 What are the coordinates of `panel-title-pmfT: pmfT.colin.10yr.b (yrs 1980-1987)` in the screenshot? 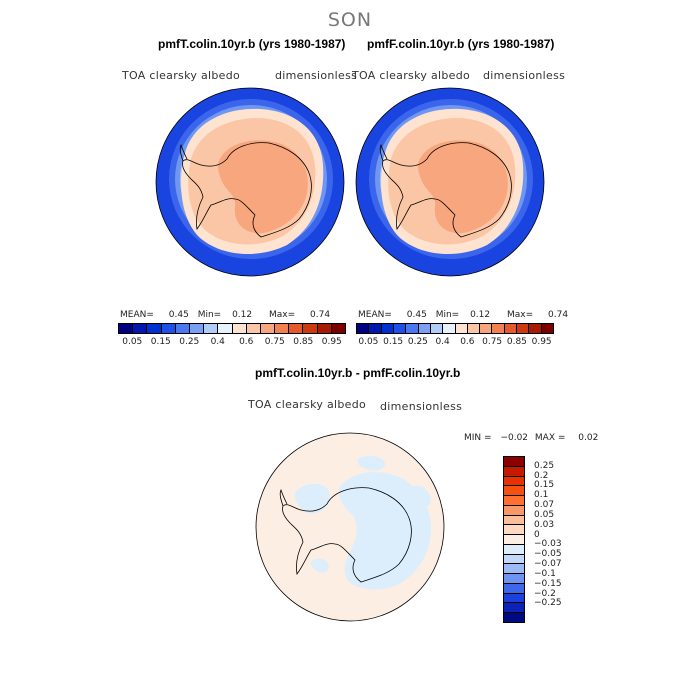 It's located at (252, 44).